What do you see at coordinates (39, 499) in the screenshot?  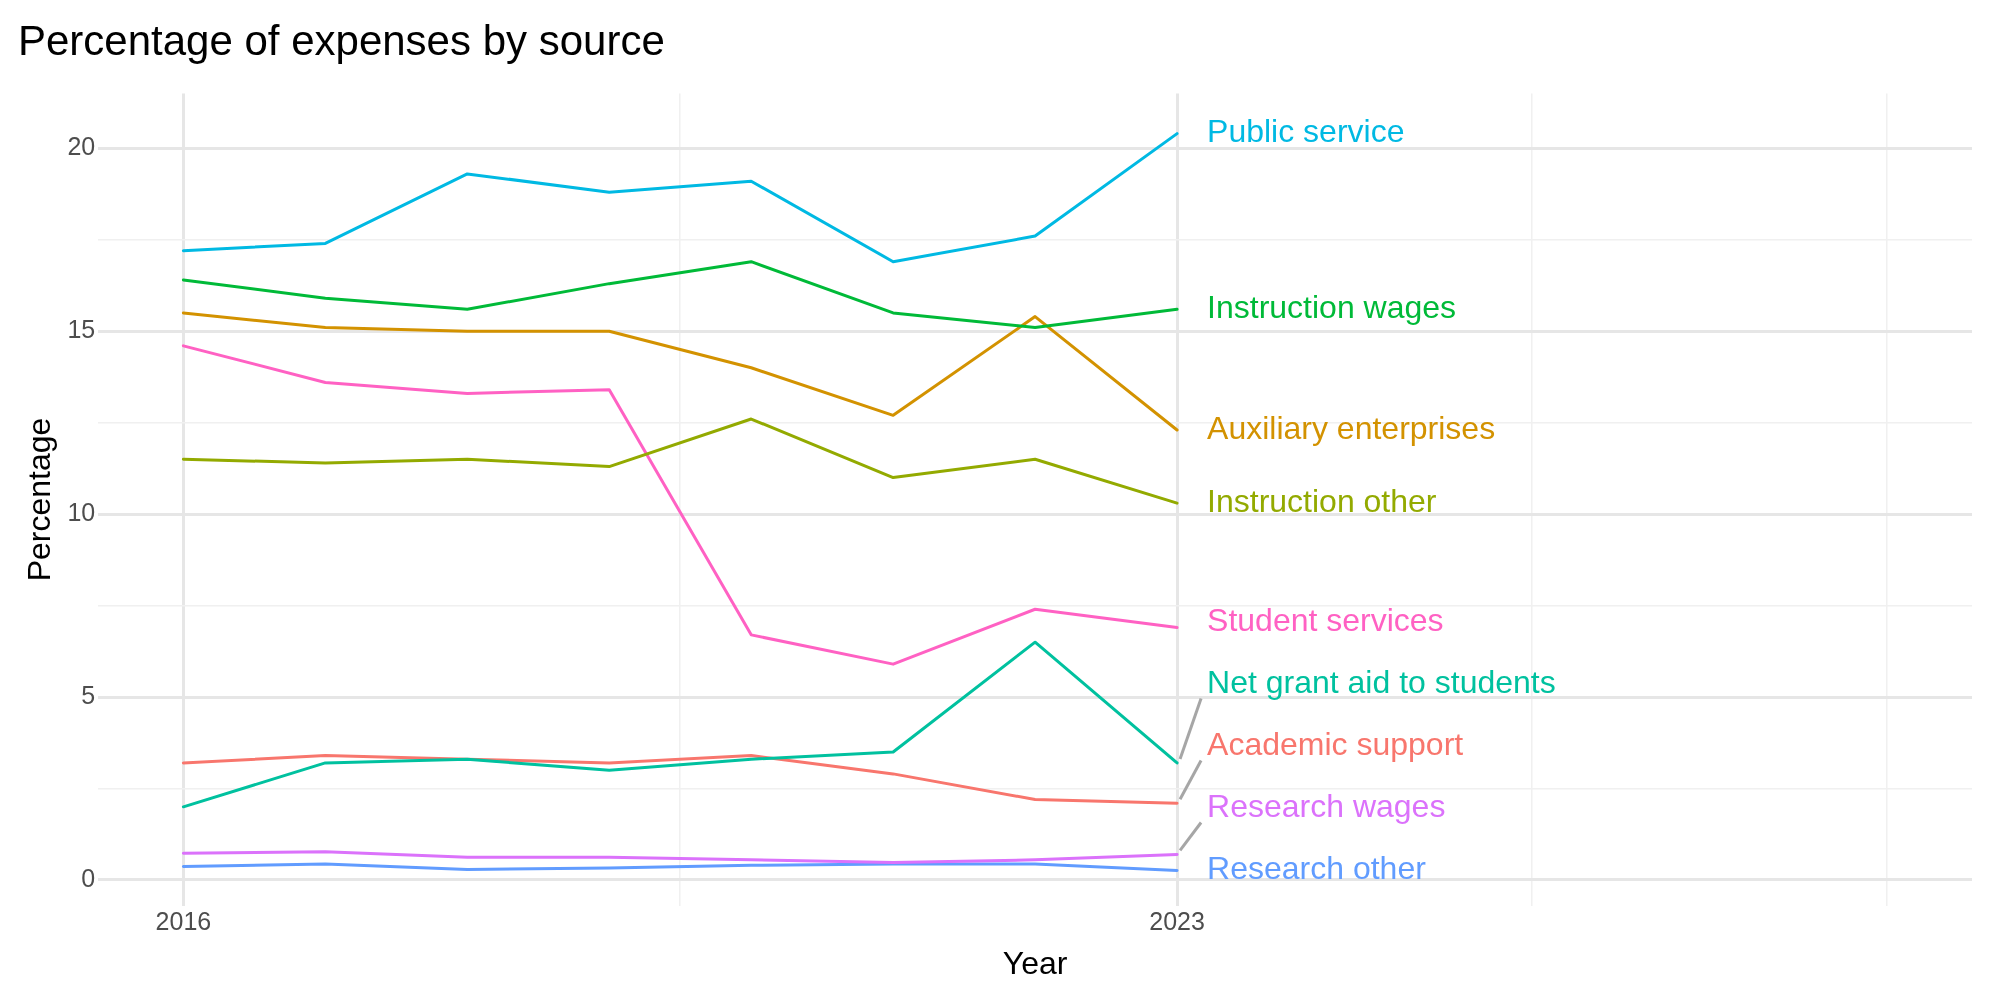 I see `y-axis-title: Percentage` at bounding box center [39, 499].